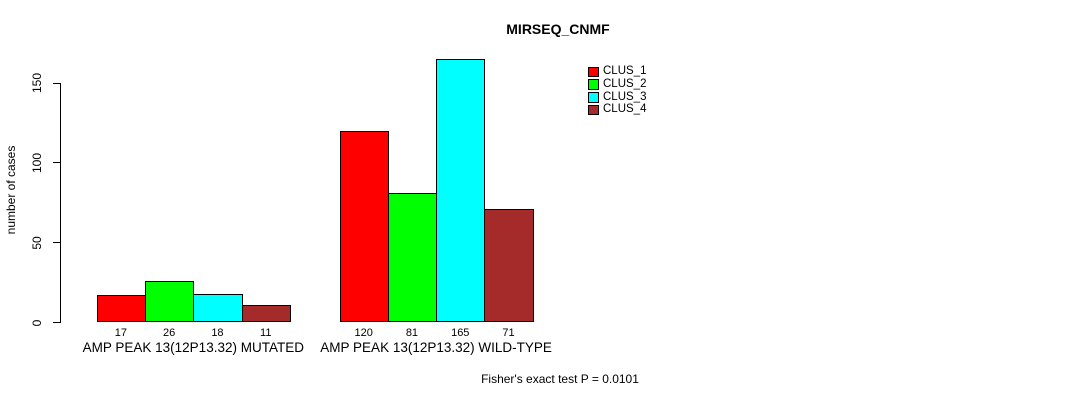  What do you see at coordinates (625, 96) in the screenshot?
I see `legend-label: CLUS_3` at bounding box center [625, 96].